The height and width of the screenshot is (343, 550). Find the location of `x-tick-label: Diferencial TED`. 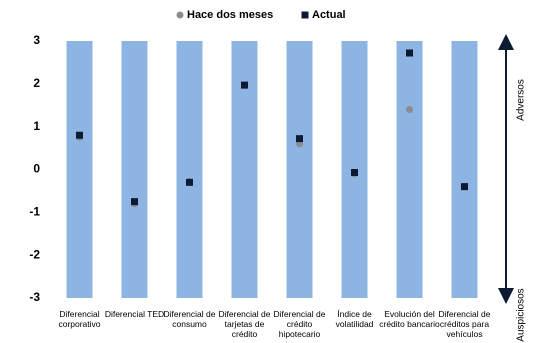

x-tick-label: Diferencial TED is located at coordinates (134, 314).